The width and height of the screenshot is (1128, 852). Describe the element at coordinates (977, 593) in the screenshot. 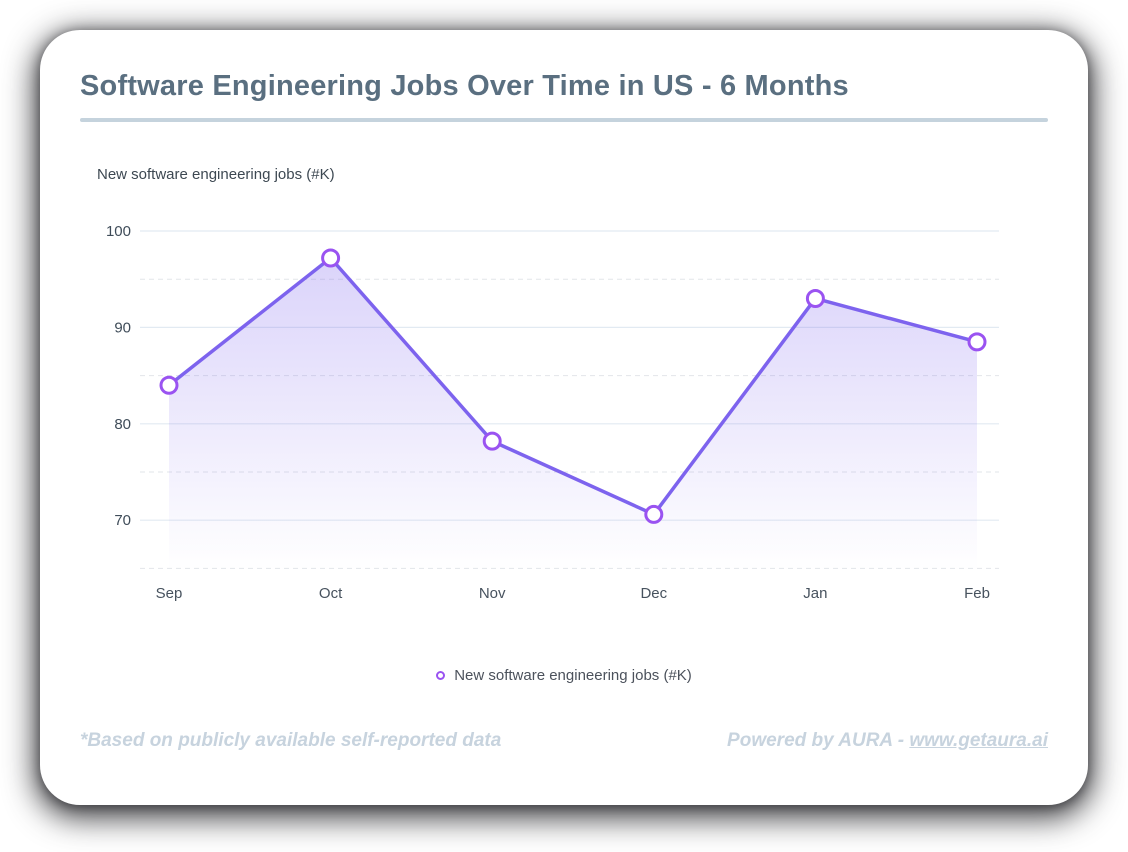

I see `x-tick-label: Feb` at that location.